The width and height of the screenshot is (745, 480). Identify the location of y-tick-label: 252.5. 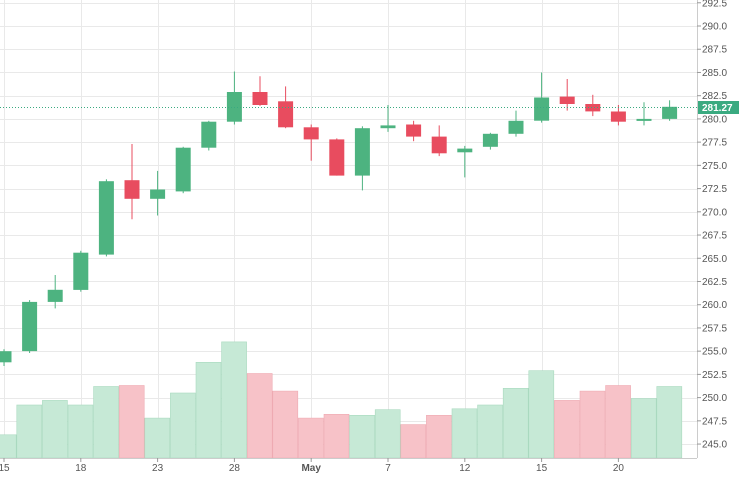
(714, 375).